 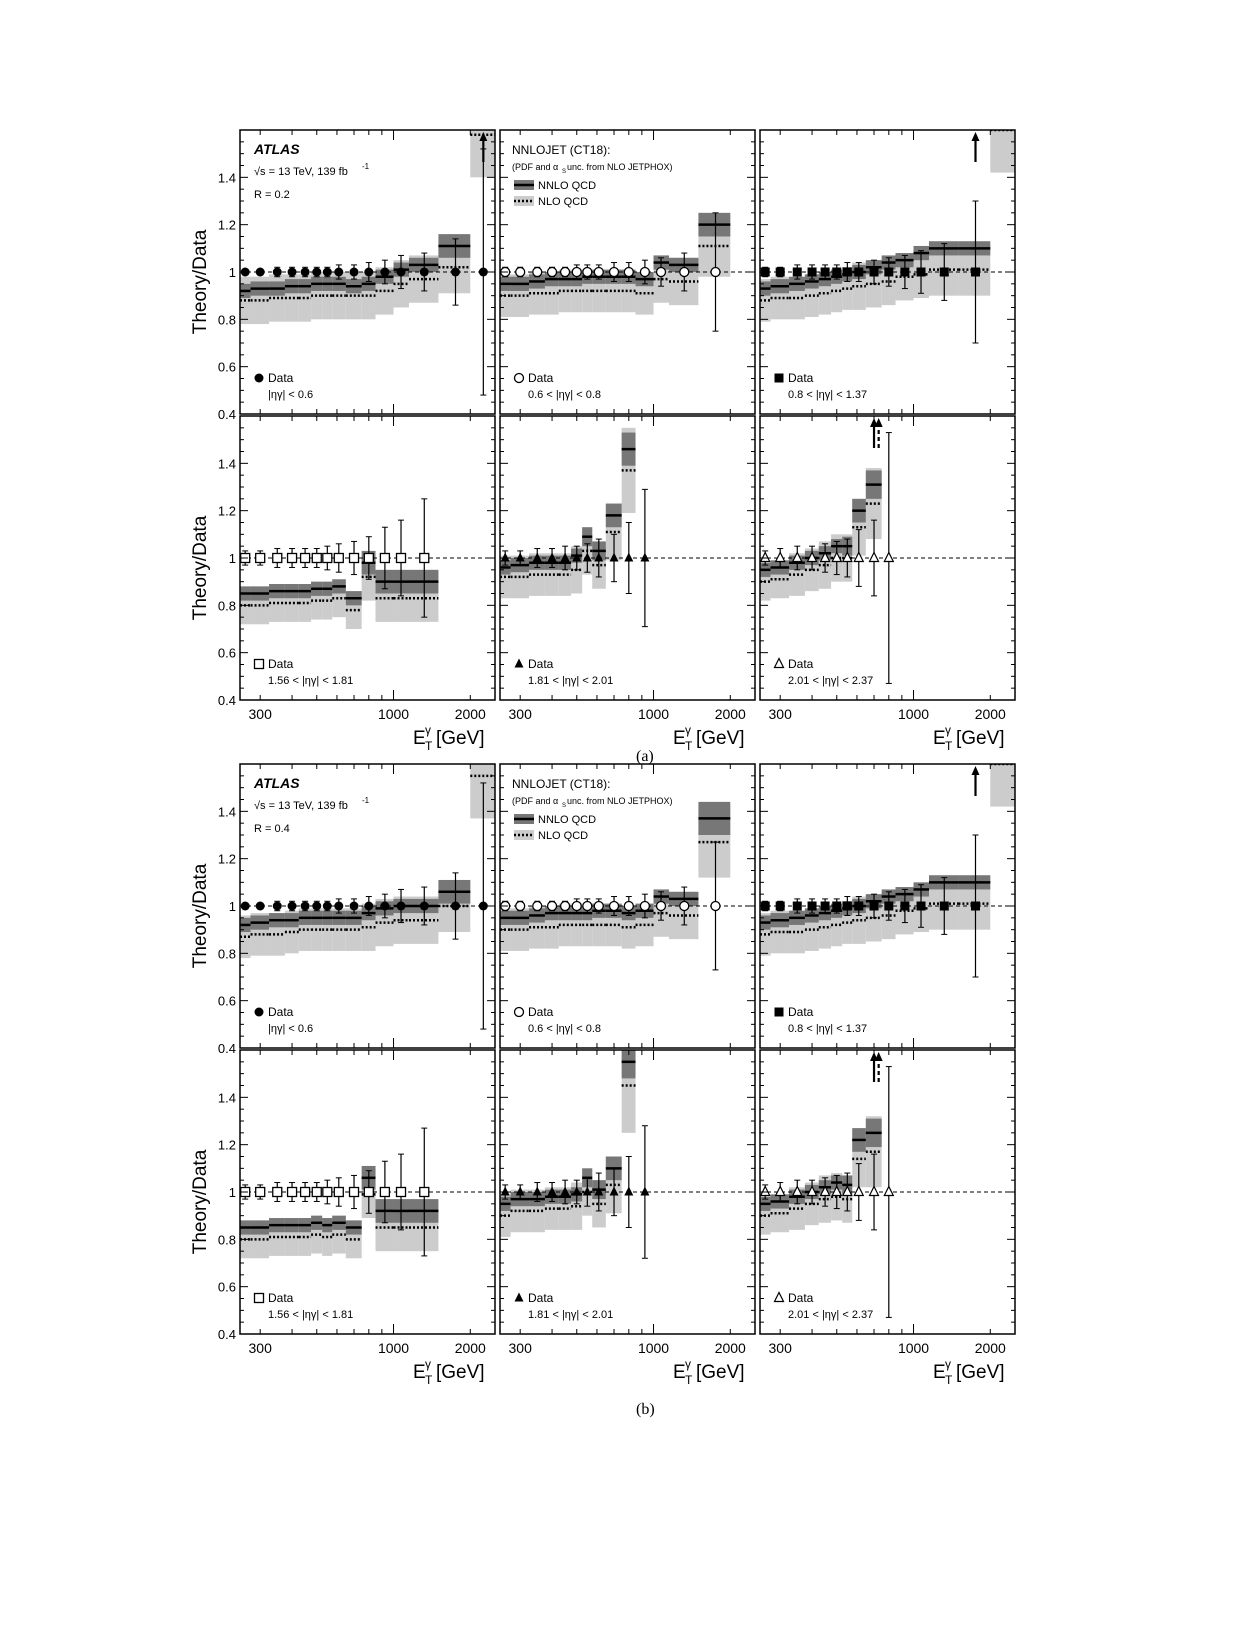 I want to click on legend-title: NNLOJET (CT18):, so click(x=561, y=784).